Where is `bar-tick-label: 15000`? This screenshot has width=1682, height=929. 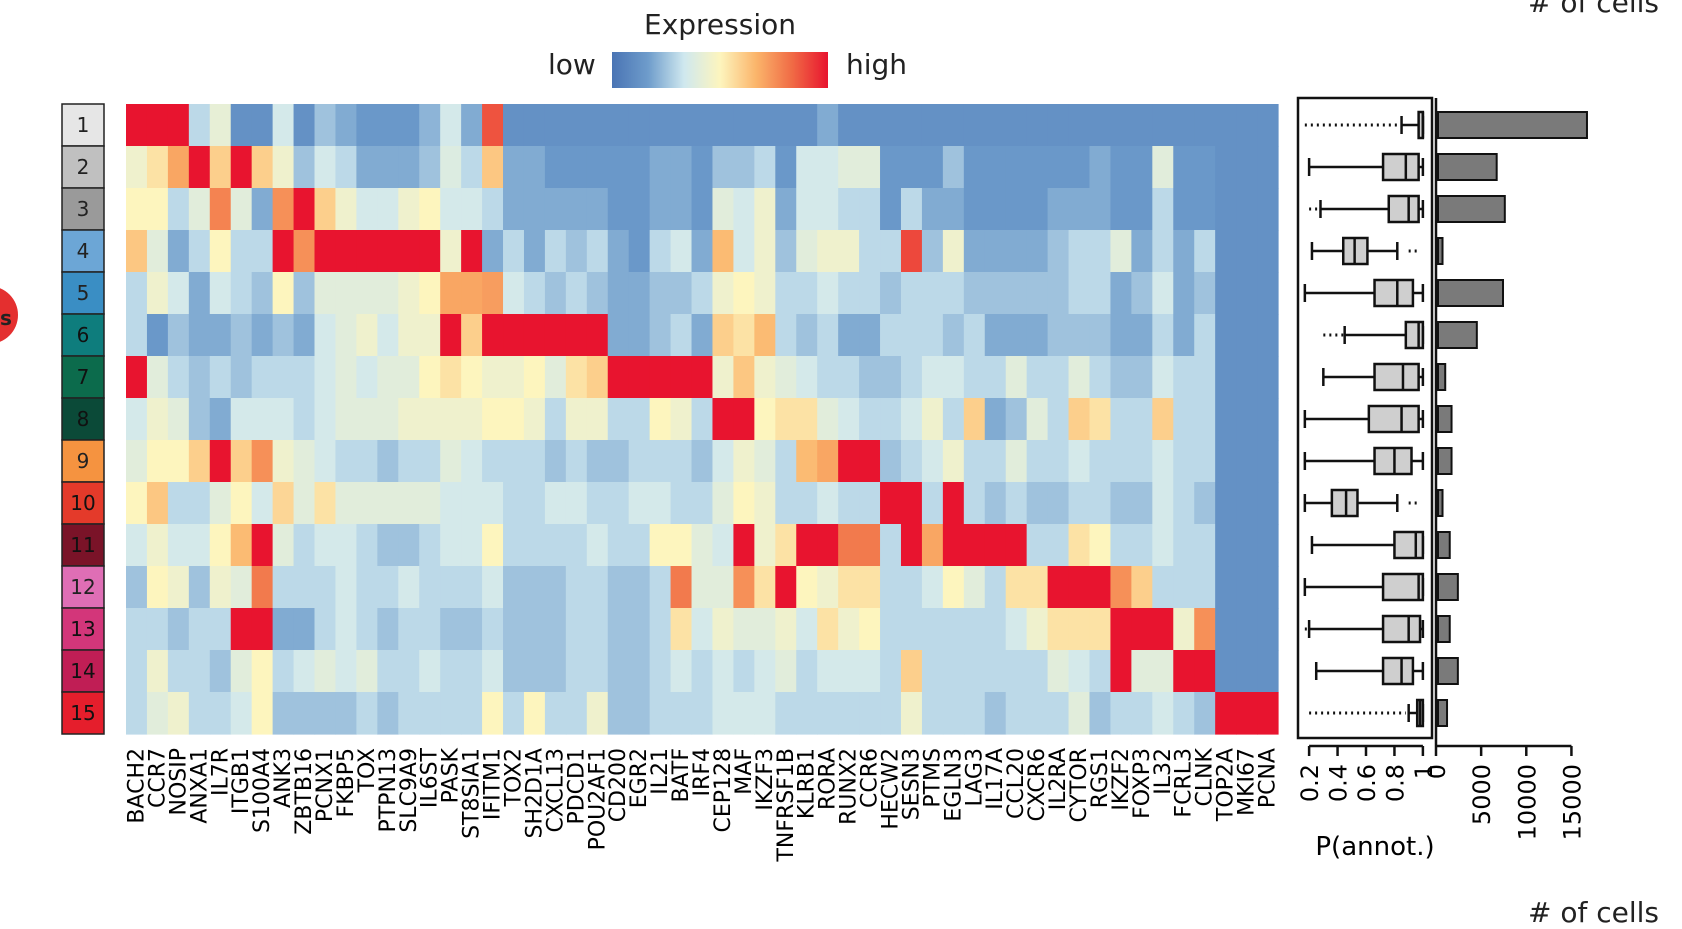 bar-tick-label: 15000 is located at coordinates (1572, 802).